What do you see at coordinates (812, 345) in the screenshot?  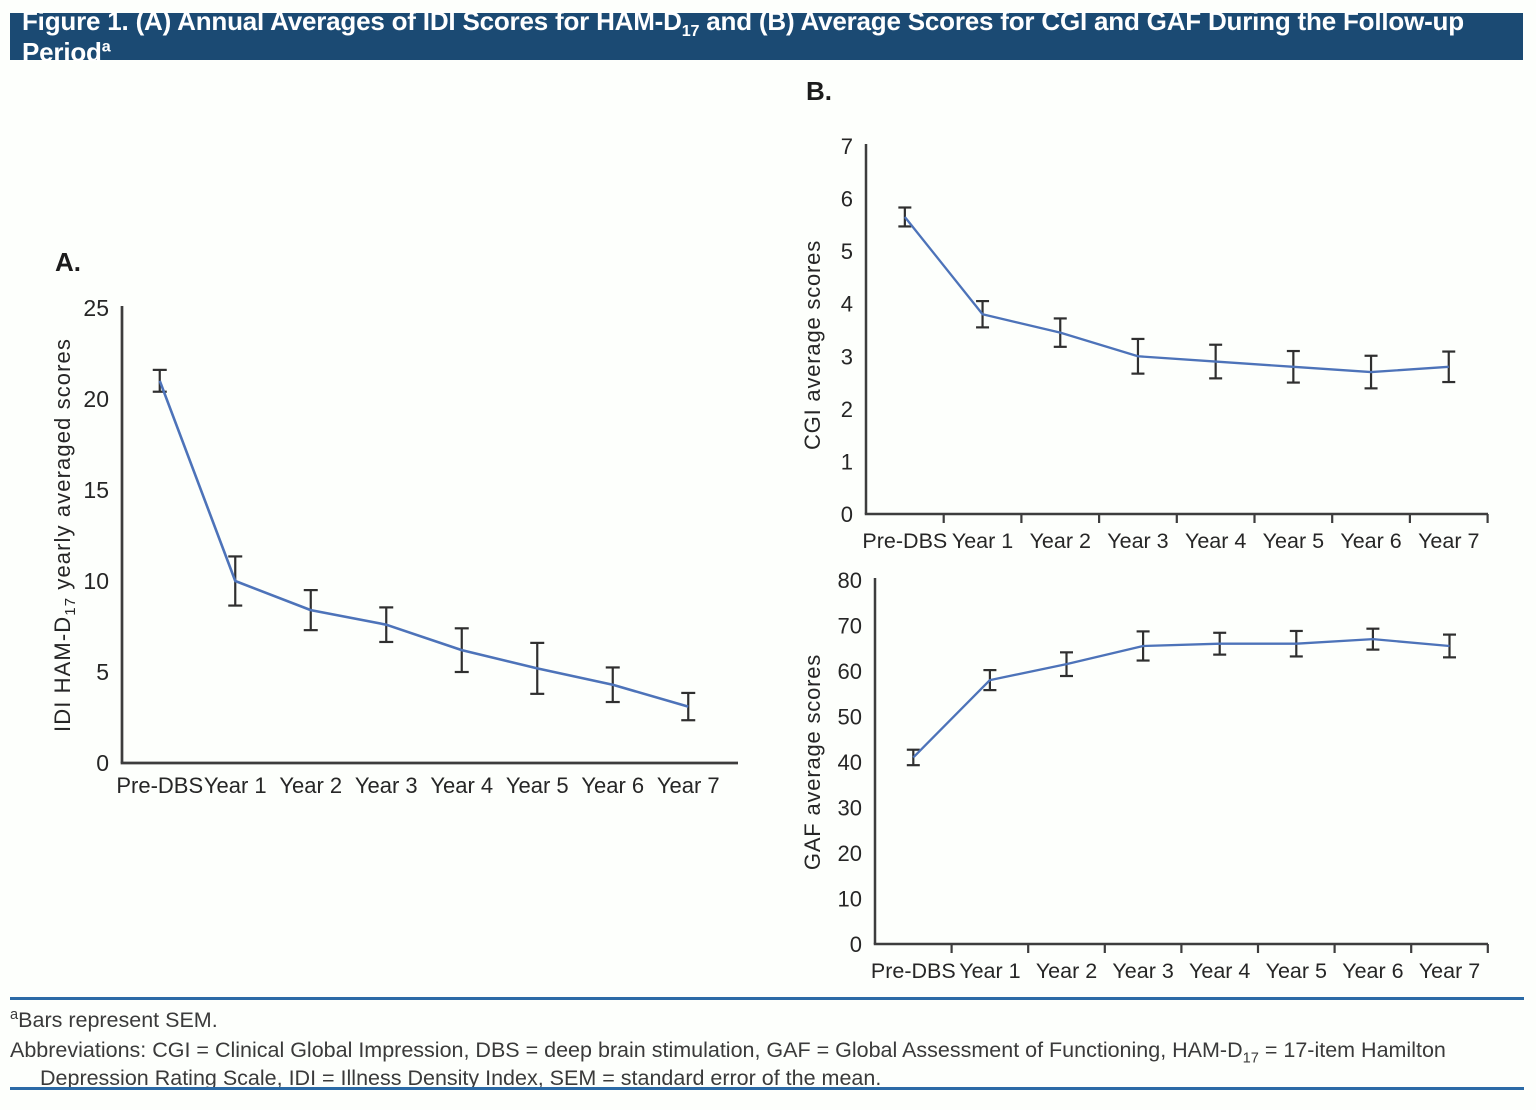 I see `y-axis-label: CGI average scores` at bounding box center [812, 345].